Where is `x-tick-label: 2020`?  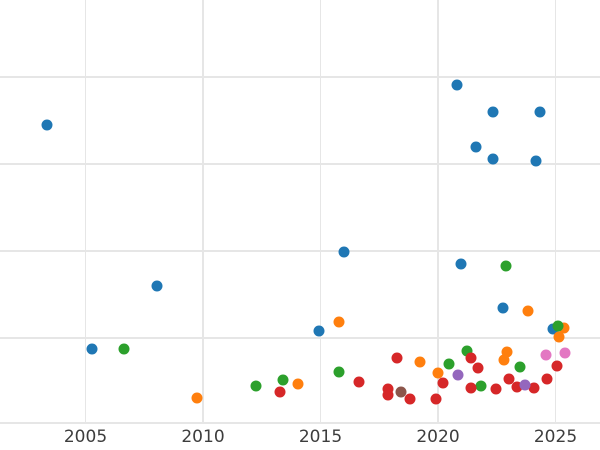 x-tick-label: 2020 is located at coordinates (438, 437).